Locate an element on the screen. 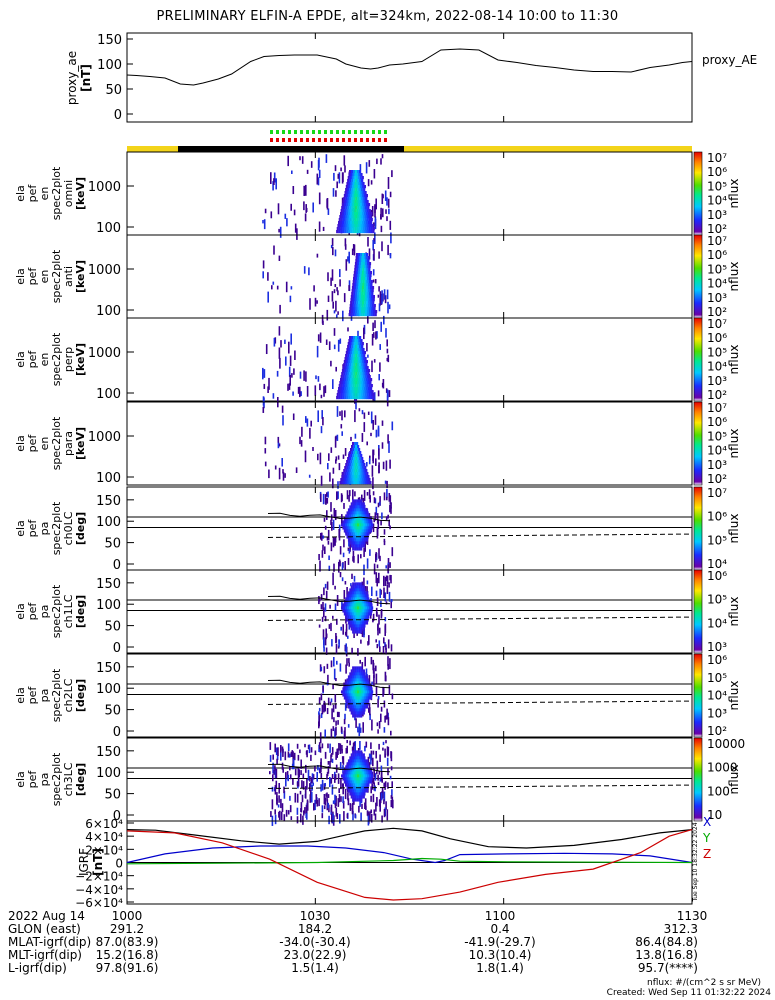 This screenshot has width=775, height=1000. colorbar-tick-label: 10³ is located at coordinates (717, 298).